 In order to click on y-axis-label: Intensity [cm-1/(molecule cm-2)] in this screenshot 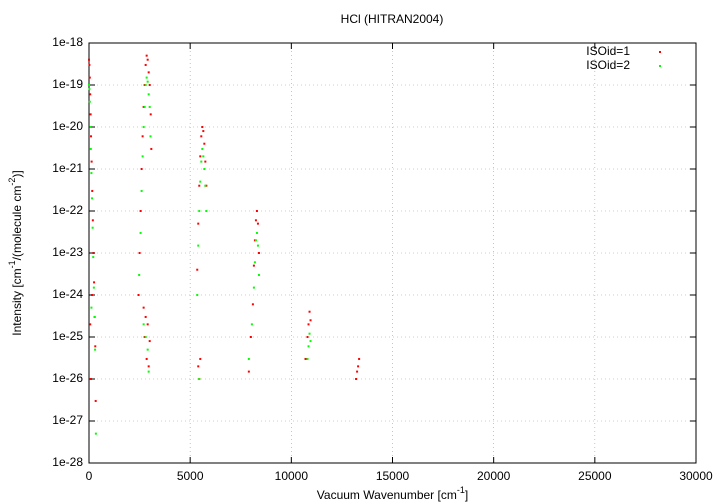, I will do `click(15, 252)`.